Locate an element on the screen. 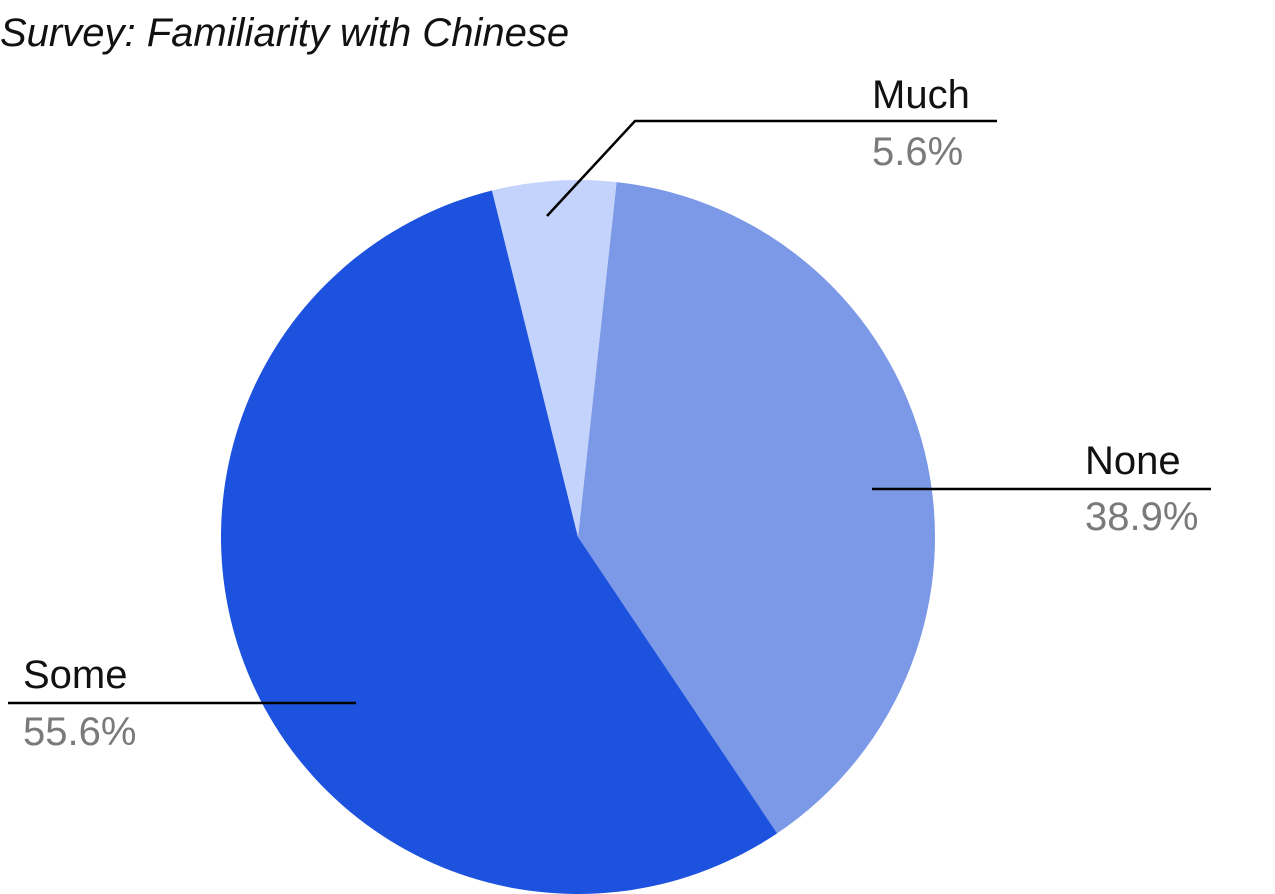 The image size is (1275, 894). slice-label-some: Some is located at coordinates (75, 675).